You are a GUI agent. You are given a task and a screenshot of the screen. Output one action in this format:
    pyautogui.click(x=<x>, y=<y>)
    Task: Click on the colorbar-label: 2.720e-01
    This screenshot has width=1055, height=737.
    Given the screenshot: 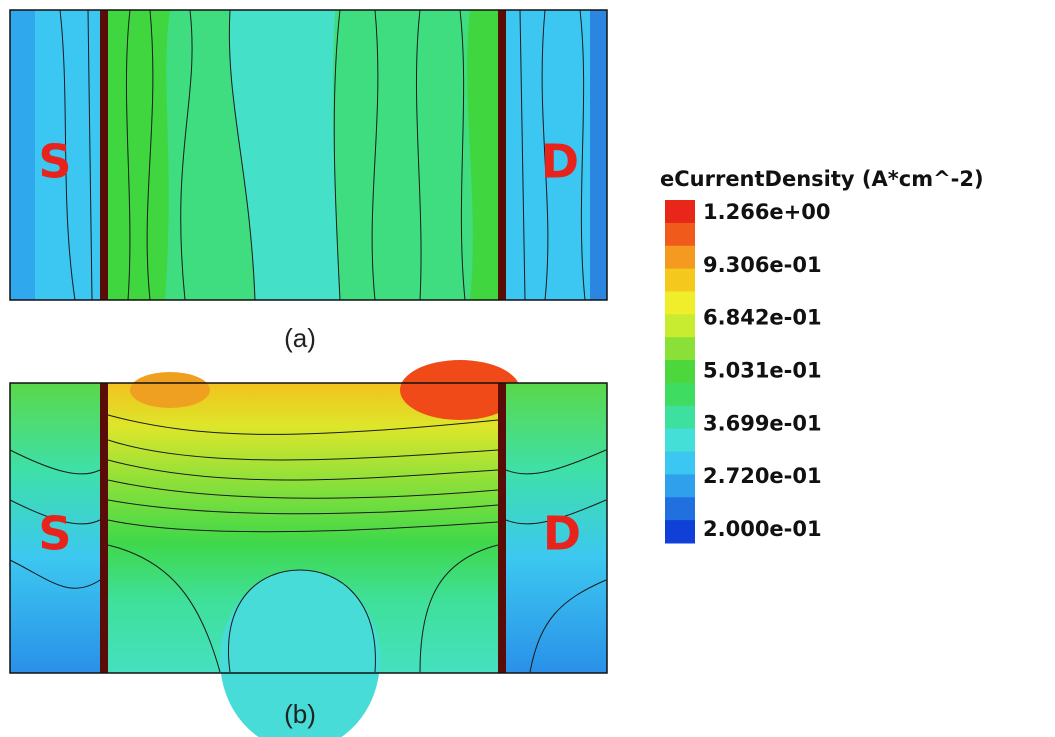 What is the action you would take?
    pyautogui.click(x=762, y=476)
    